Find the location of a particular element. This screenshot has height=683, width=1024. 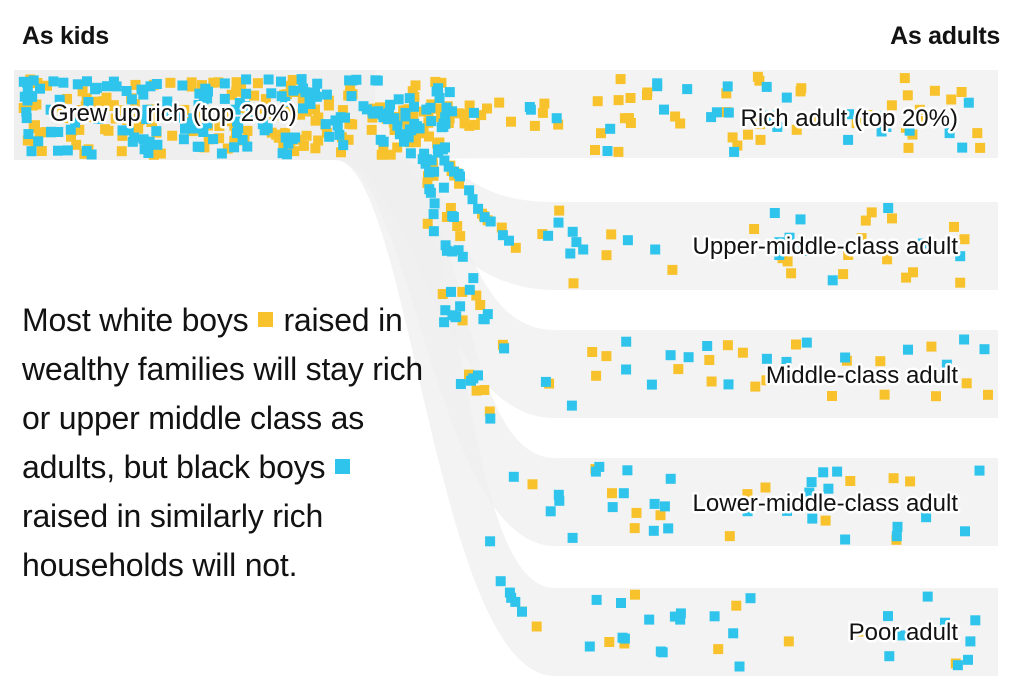

black-boys-key is located at coordinates (343, 467).